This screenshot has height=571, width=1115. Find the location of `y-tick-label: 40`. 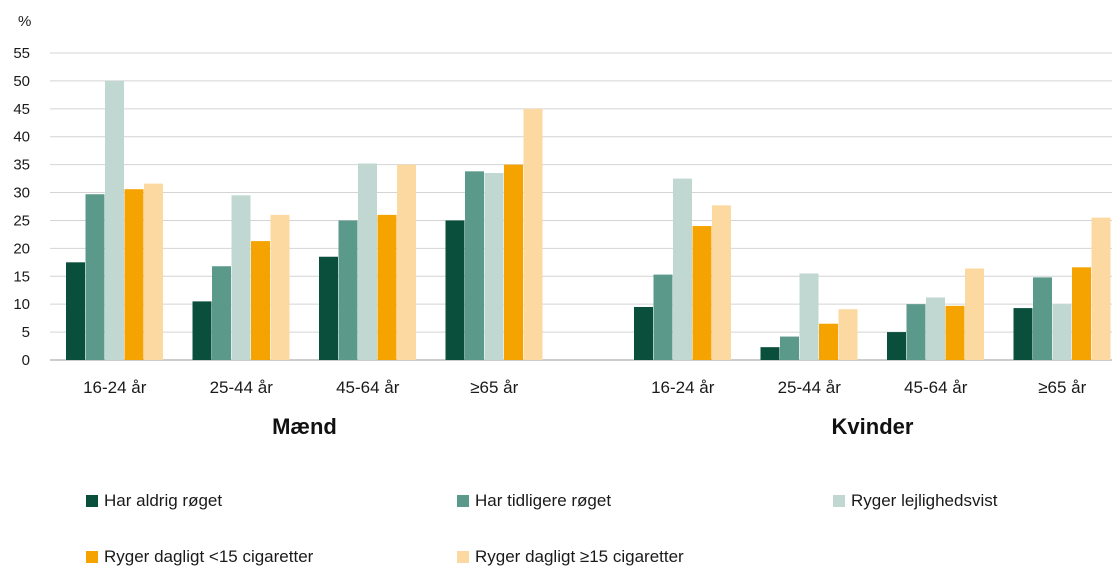

y-tick-label: 40 is located at coordinates (21, 137).